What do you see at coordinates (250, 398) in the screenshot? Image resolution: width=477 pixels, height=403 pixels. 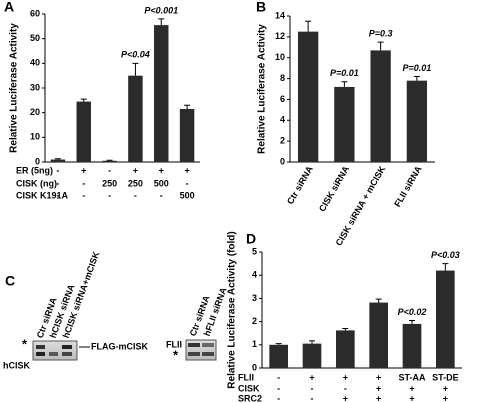 I see `condition-label: SRC2` at bounding box center [250, 398].